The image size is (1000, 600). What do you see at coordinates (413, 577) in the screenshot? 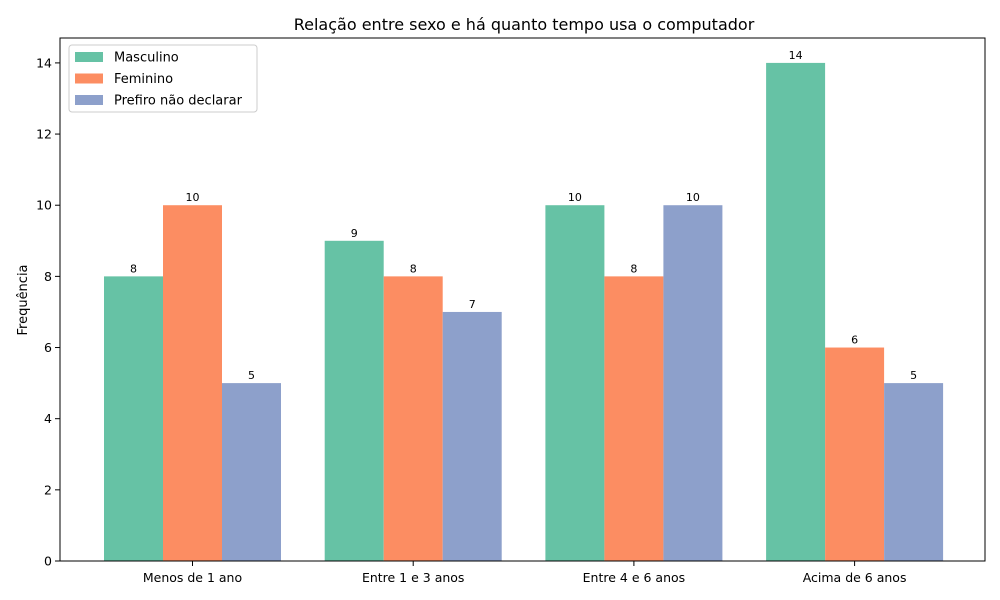
I see `x-tick-label: Entre 1 e 3 anos` at bounding box center [413, 577].